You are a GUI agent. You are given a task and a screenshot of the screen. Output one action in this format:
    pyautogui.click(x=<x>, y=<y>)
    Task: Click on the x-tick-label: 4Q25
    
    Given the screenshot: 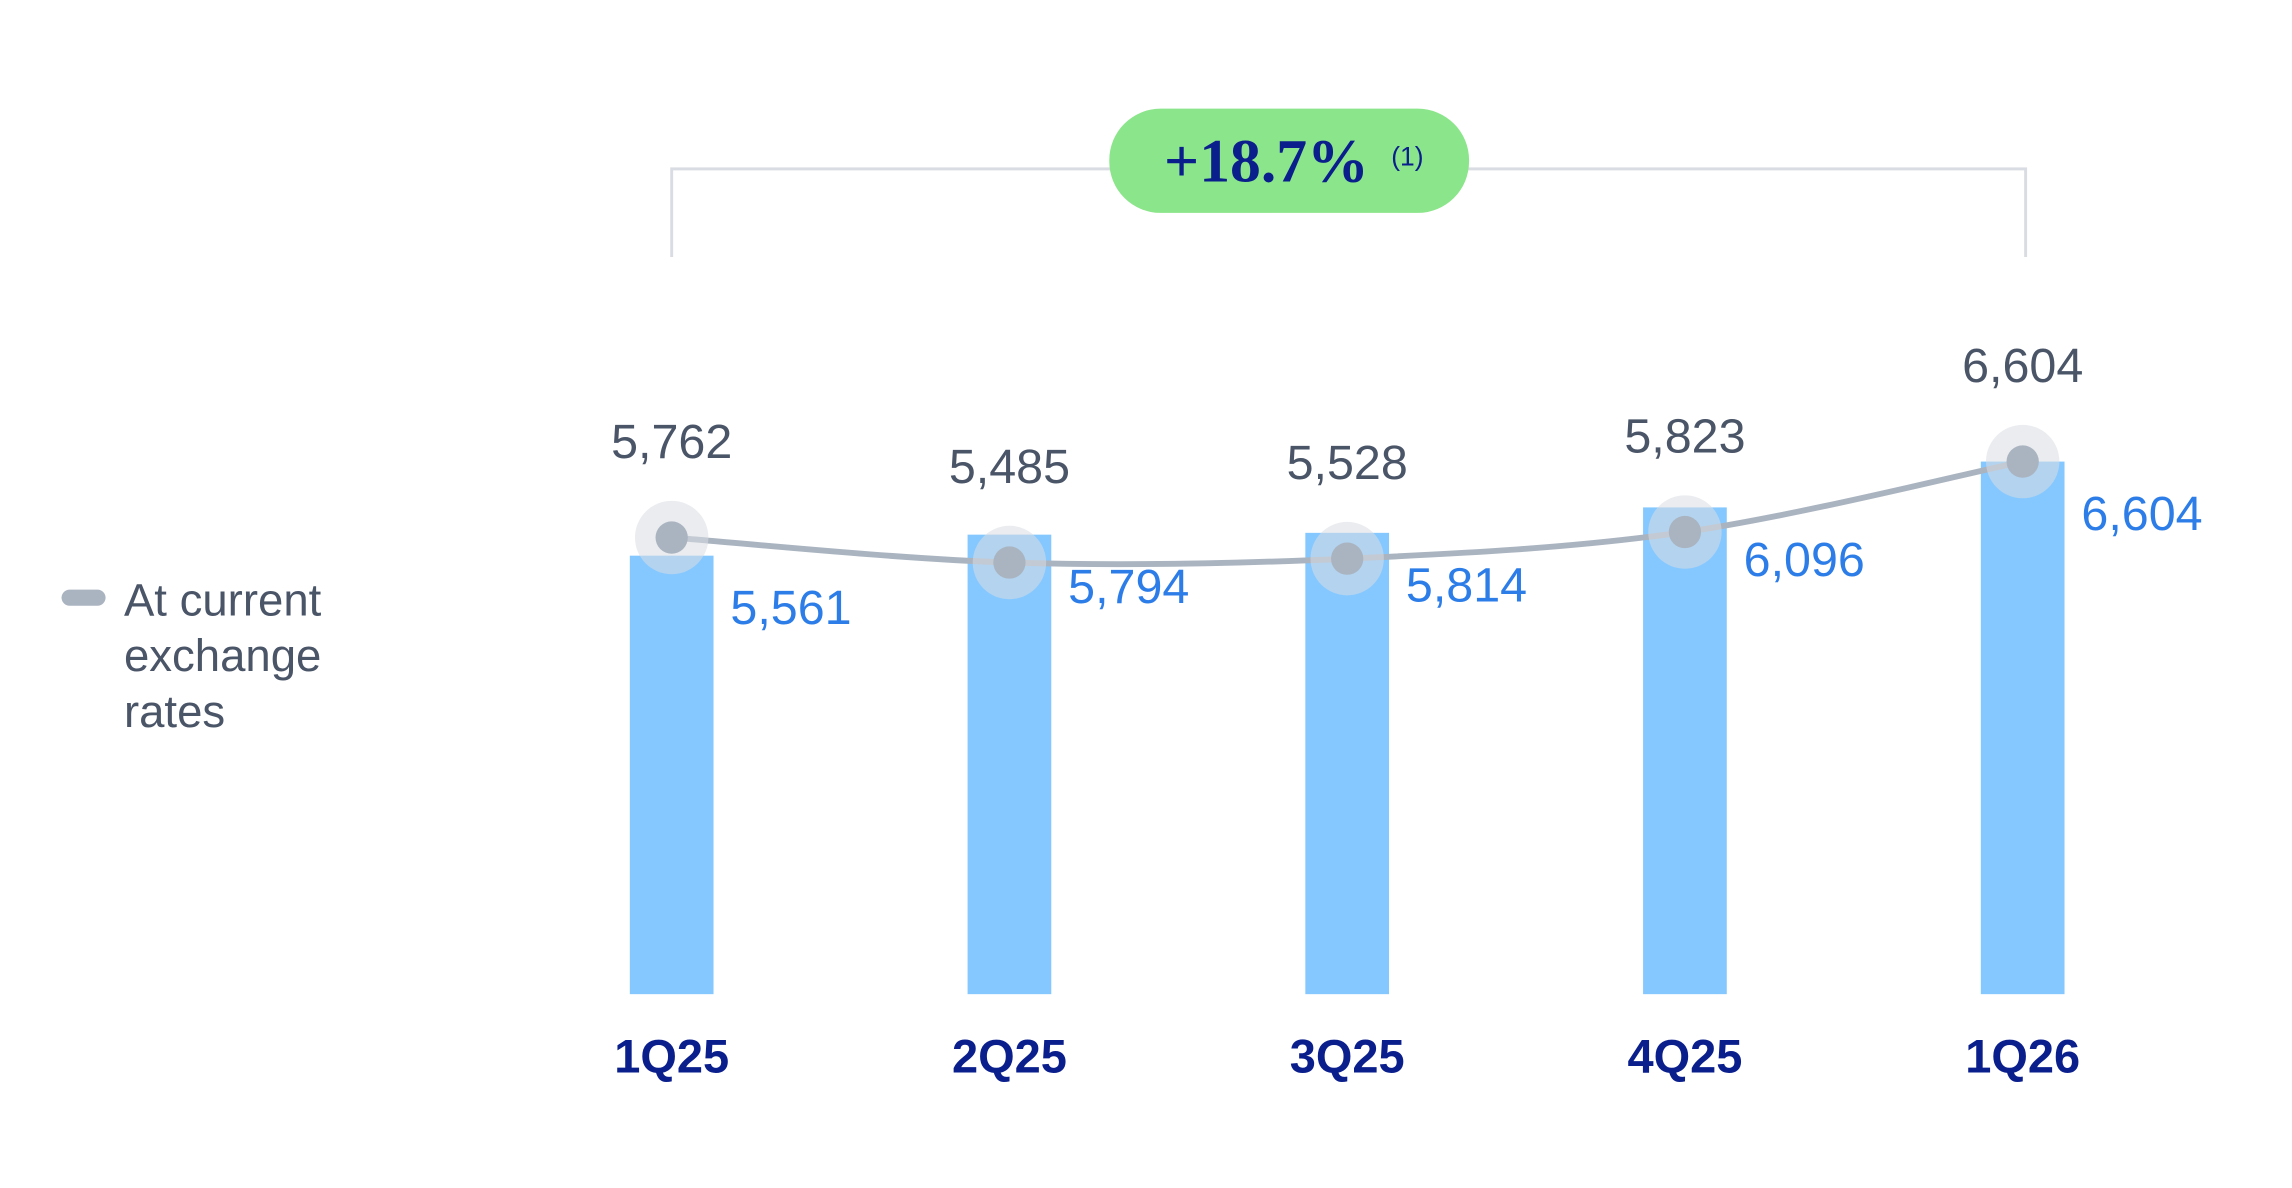 What is the action you would take?
    pyautogui.click(x=1684, y=1056)
    